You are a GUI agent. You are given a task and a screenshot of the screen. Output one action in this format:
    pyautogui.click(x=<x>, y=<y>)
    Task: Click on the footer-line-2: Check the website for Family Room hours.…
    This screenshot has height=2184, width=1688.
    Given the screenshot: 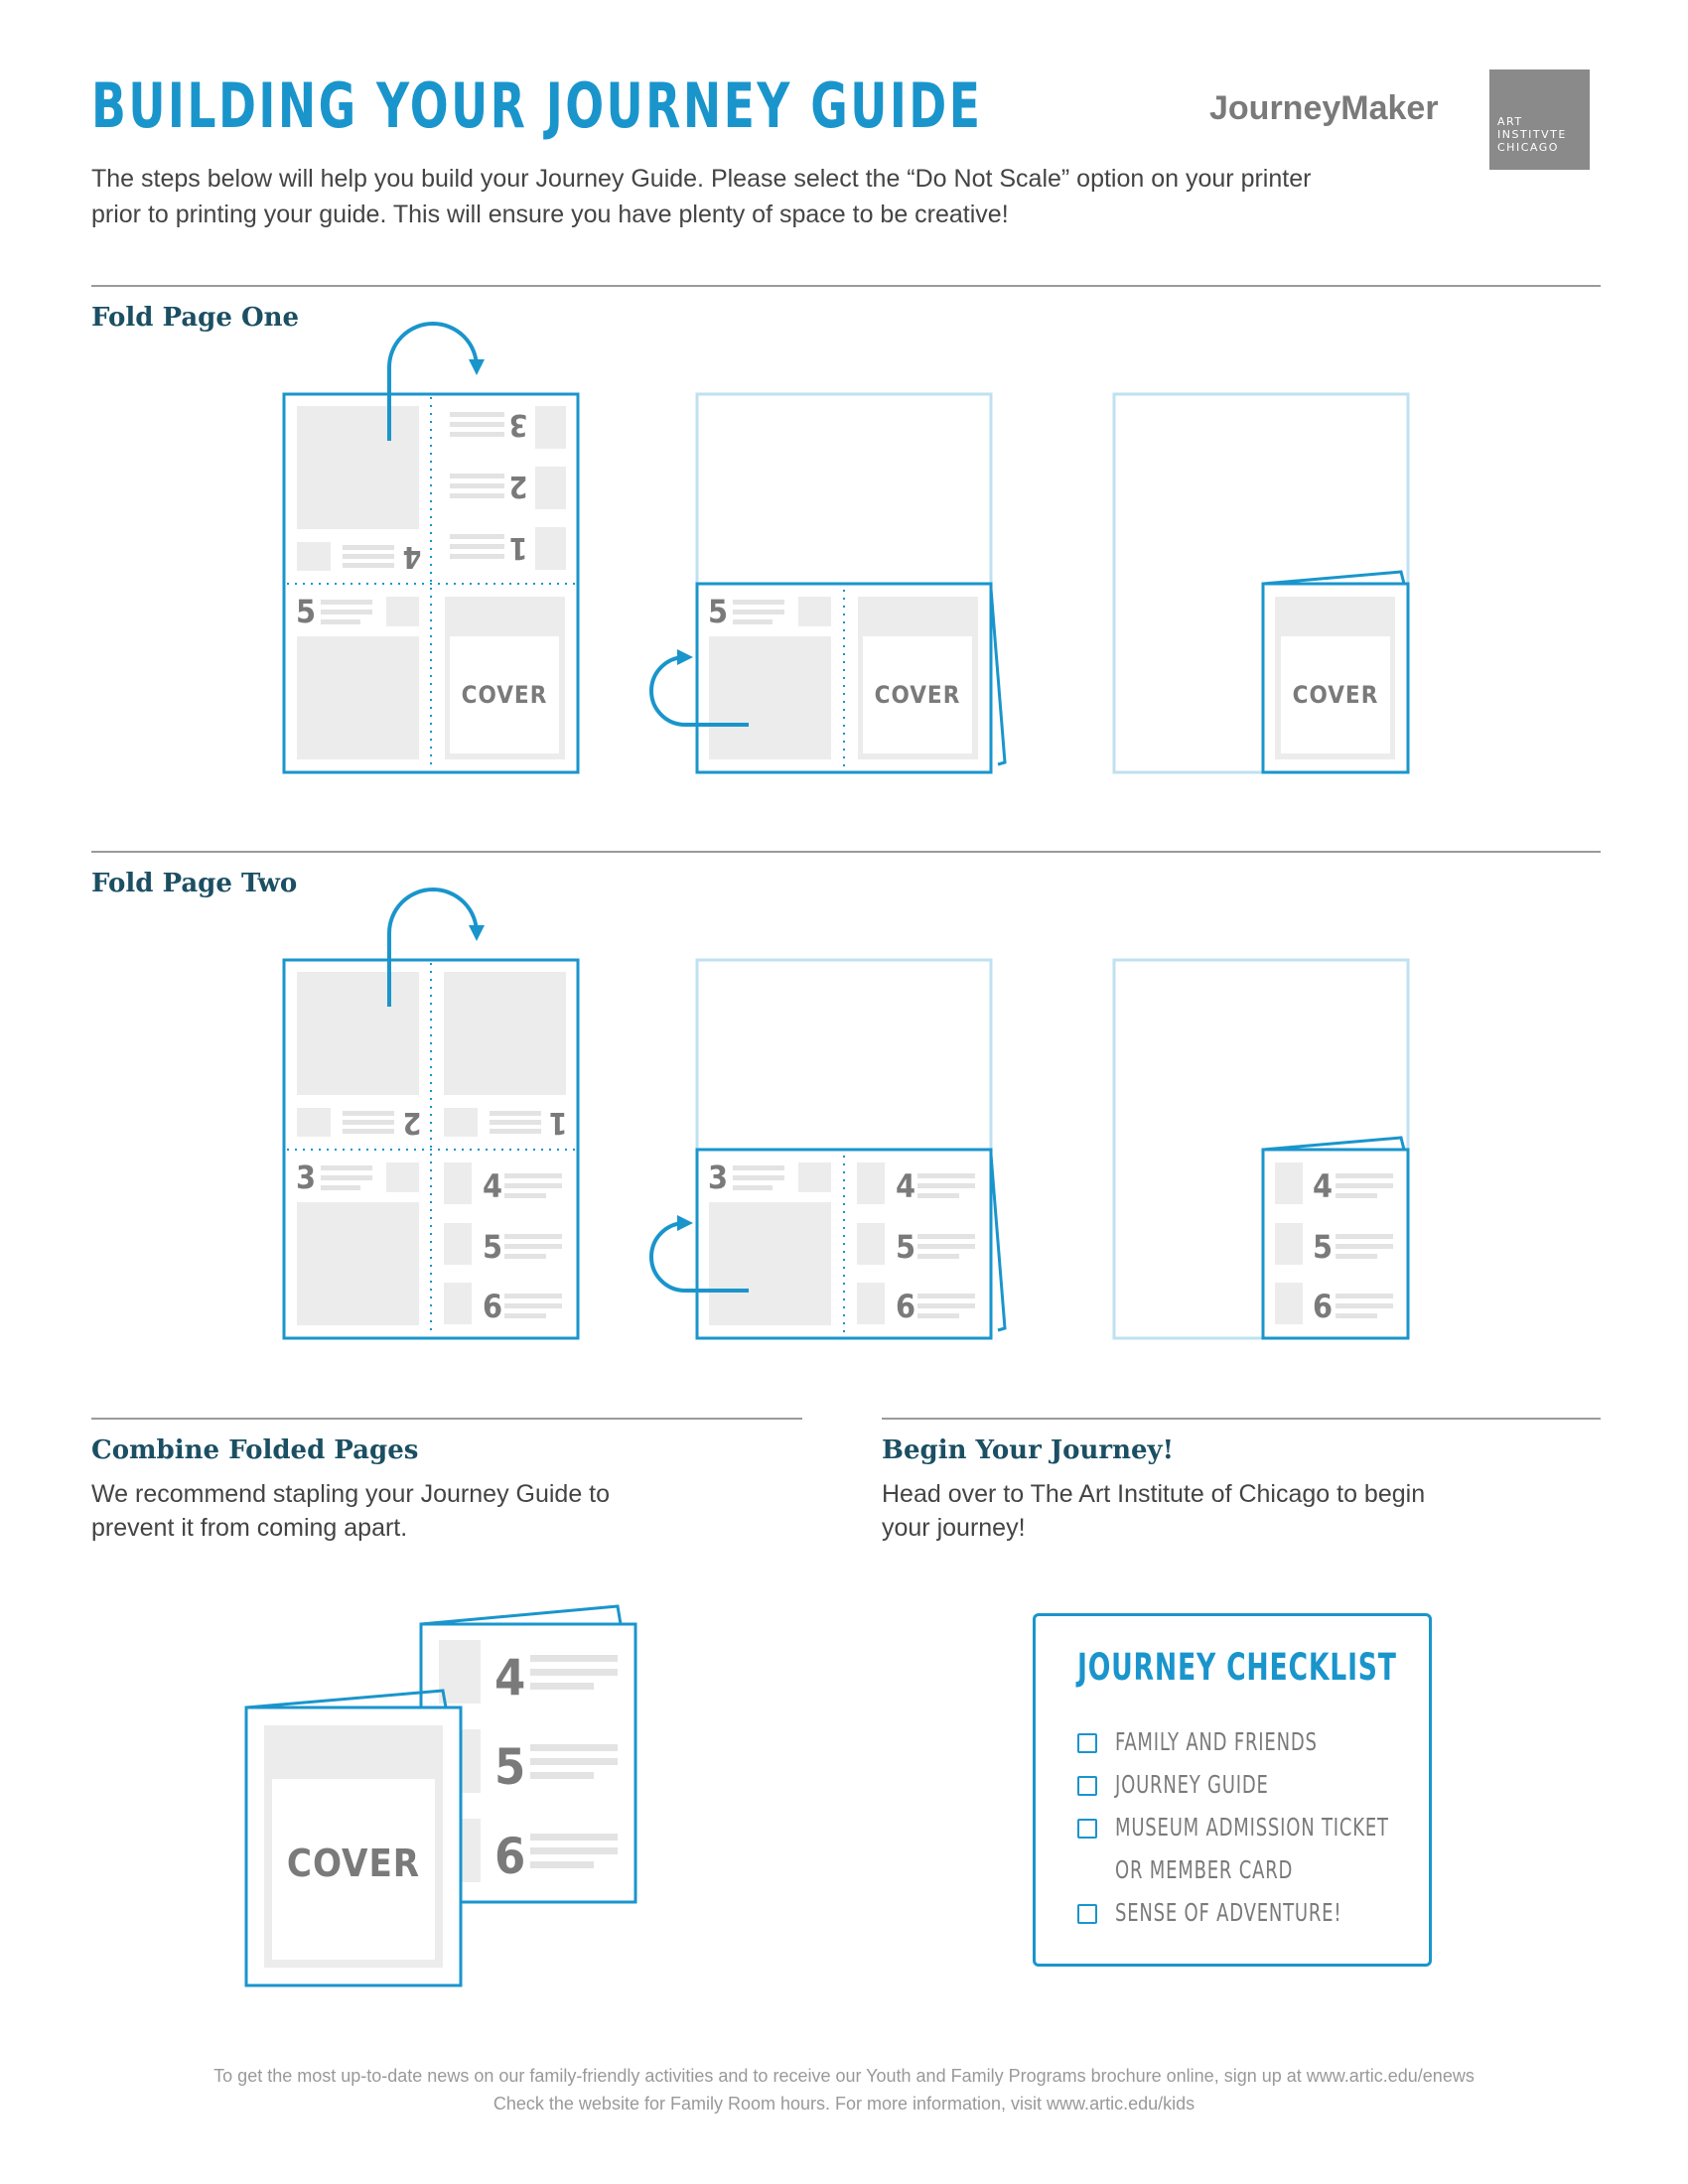 What is the action you would take?
    pyautogui.click(x=844, y=2104)
    